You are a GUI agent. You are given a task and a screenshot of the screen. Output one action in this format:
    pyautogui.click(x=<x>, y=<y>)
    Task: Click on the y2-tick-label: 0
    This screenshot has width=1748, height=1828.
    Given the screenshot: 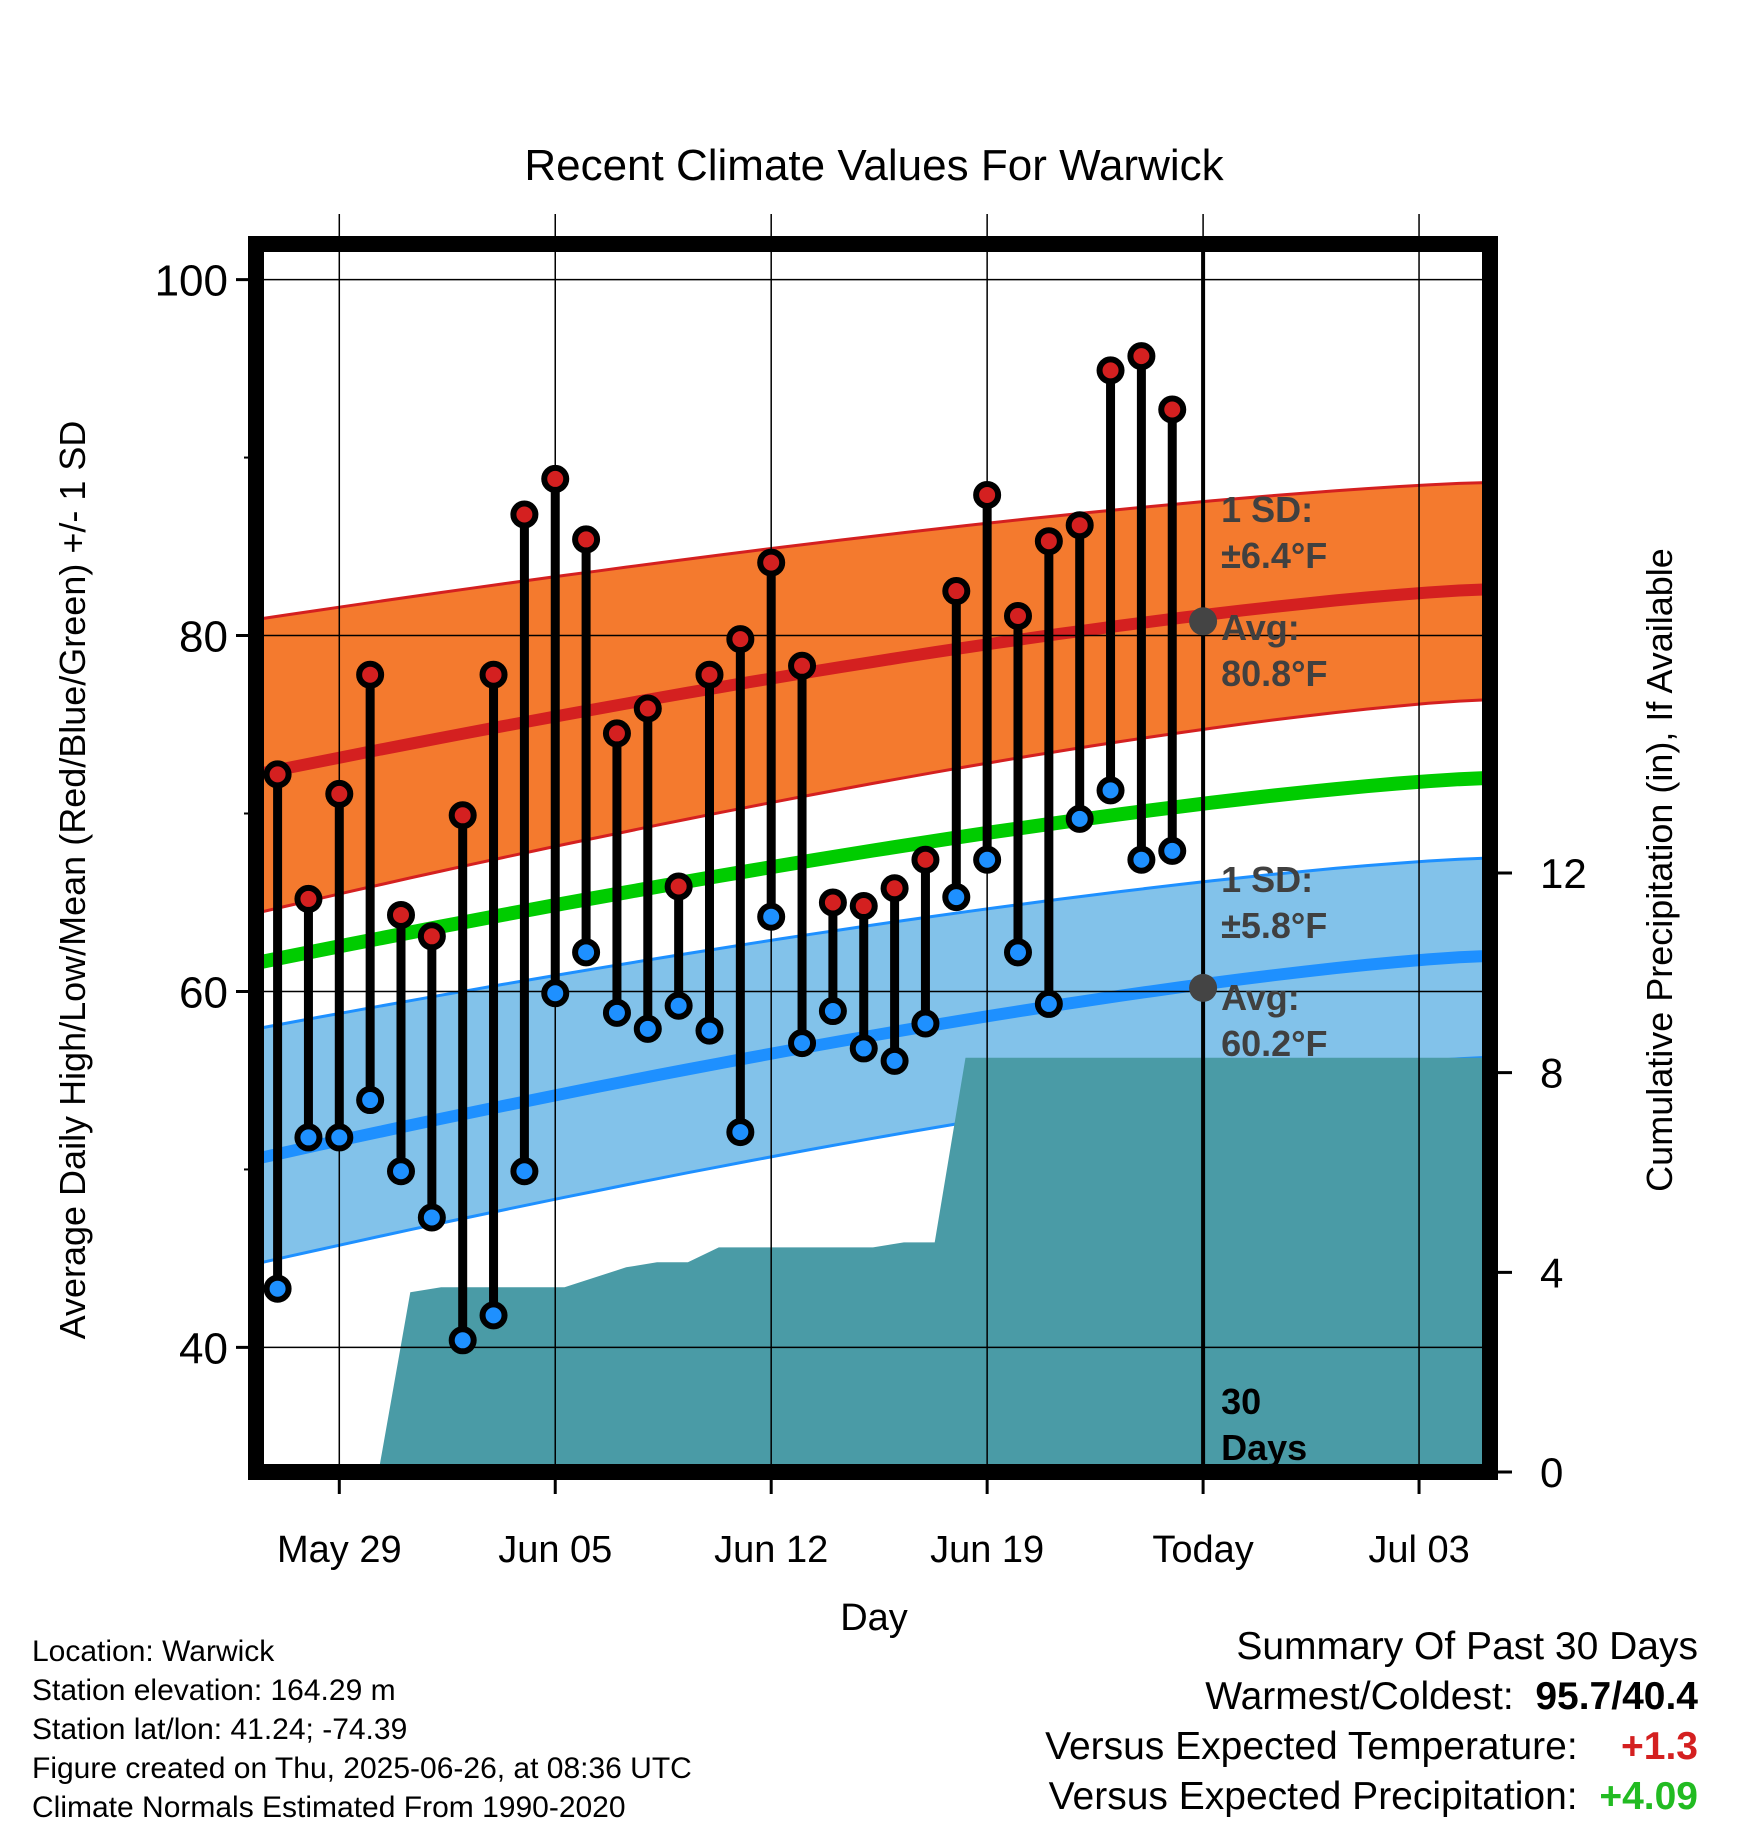 What is the action you would take?
    pyautogui.click(x=1551, y=1472)
    